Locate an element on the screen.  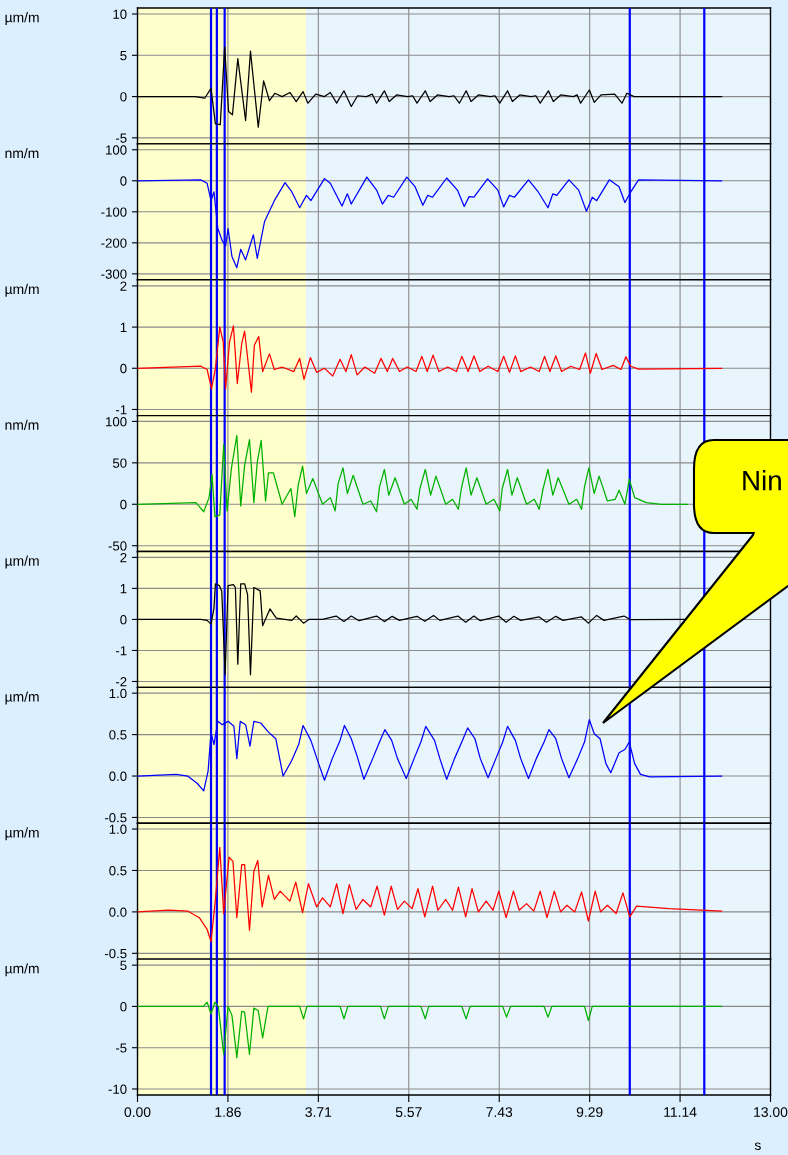
y-tick-label: -300 is located at coordinates (114, 274).